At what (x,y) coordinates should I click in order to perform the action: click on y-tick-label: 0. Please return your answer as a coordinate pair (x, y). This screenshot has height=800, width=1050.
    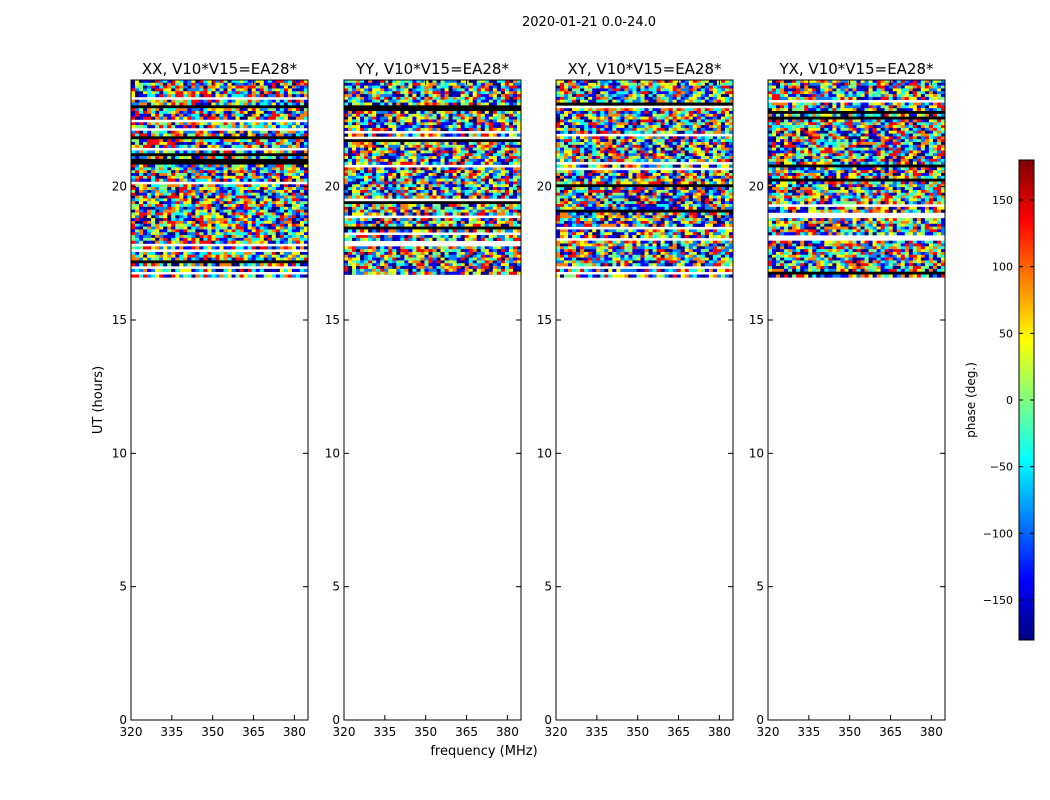
    Looking at the image, I should click on (336, 720).